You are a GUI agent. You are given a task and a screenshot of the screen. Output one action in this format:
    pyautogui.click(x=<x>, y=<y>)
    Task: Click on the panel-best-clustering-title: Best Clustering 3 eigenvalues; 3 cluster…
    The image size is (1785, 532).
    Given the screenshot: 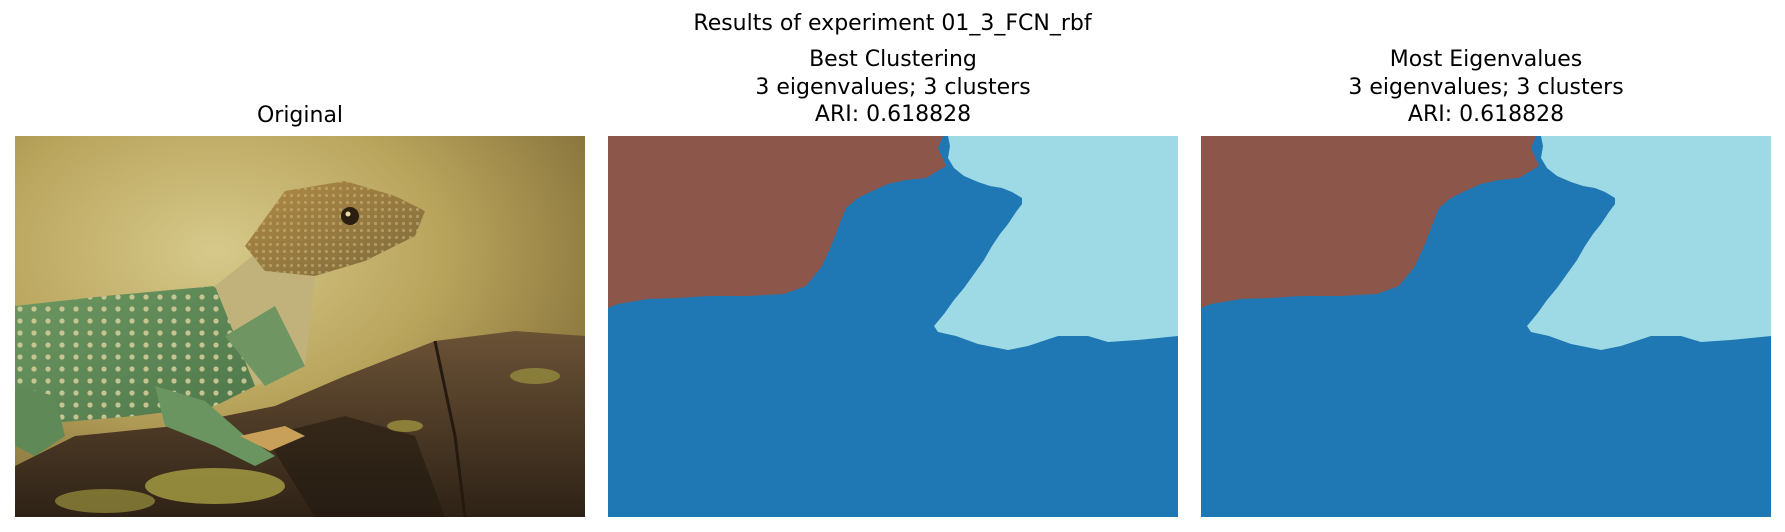 What is the action you would take?
    pyautogui.click(x=893, y=87)
    